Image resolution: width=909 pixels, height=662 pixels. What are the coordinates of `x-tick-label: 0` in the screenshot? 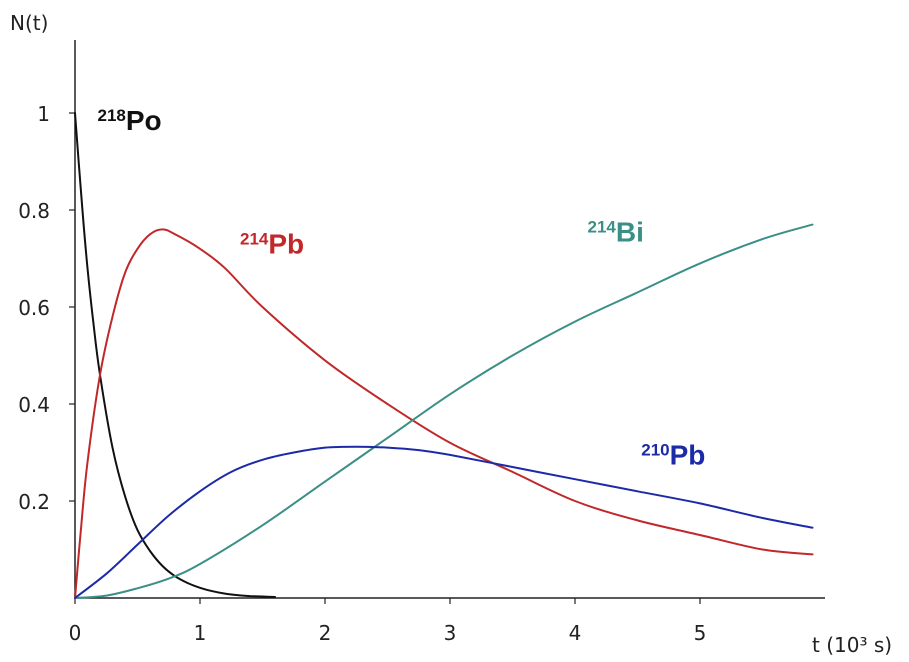 It's located at (75, 633).